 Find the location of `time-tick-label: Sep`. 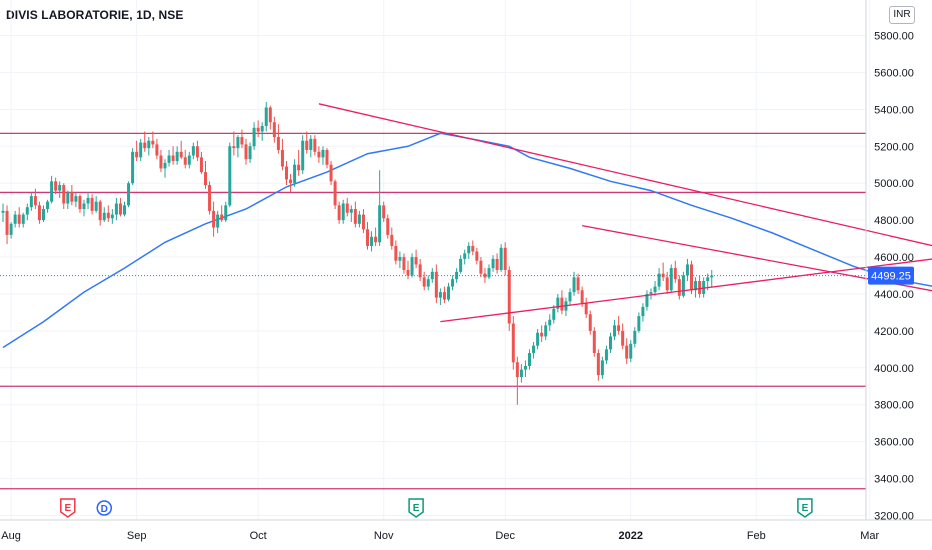

time-tick-label: Sep is located at coordinates (137, 536).